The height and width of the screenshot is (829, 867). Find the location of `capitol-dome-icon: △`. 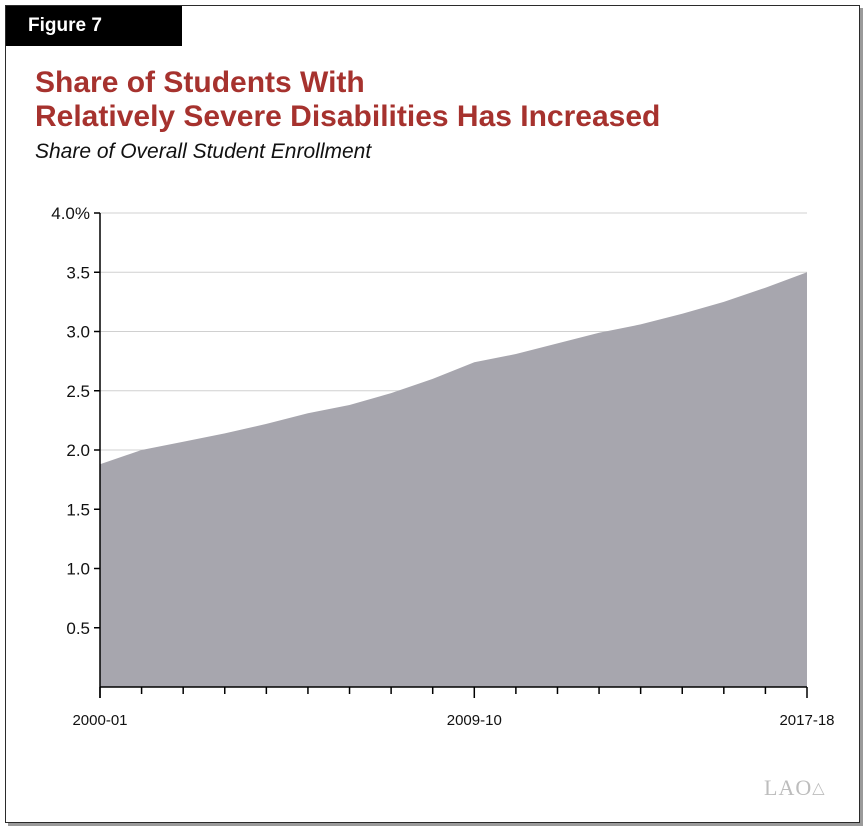

capitol-dome-icon: △ is located at coordinates (819, 788).